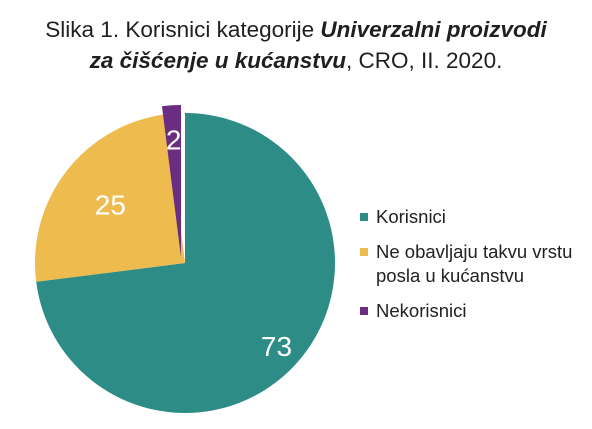 This screenshot has height=429, width=592. What do you see at coordinates (174, 140) in the screenshot?
I see `data-label-nekorisnici: 2` at bounding box center [174, 140].